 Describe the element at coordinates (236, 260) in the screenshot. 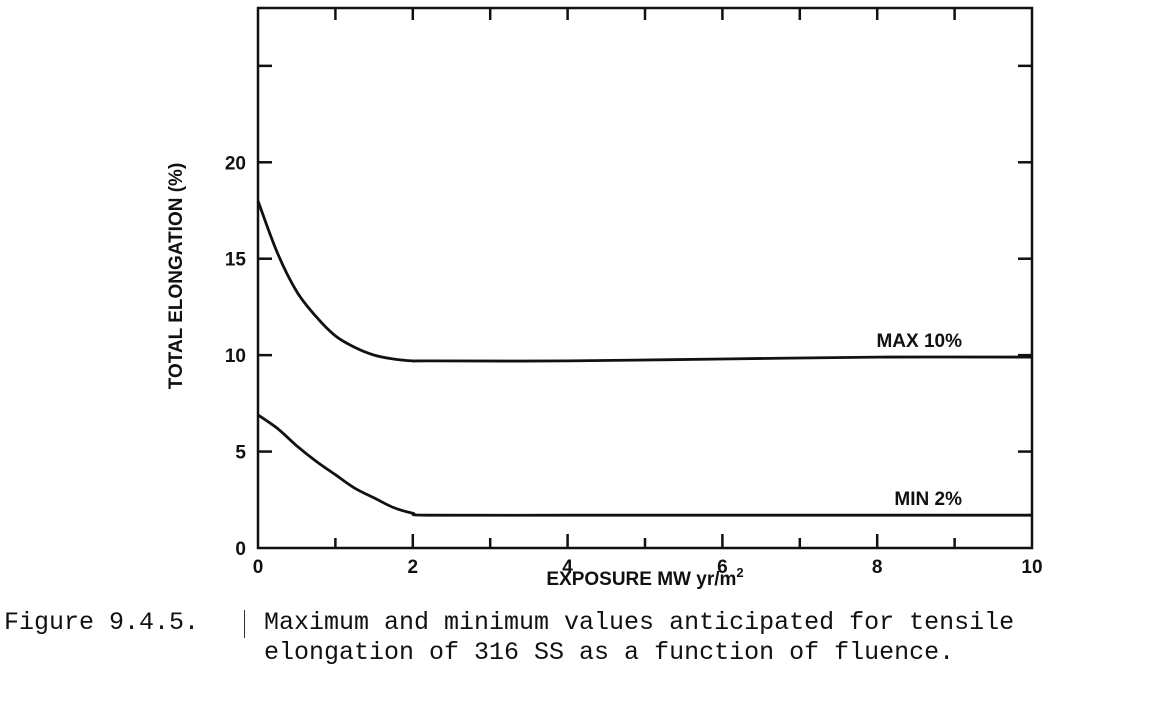

I see `y-tick-label: 15` at that location.